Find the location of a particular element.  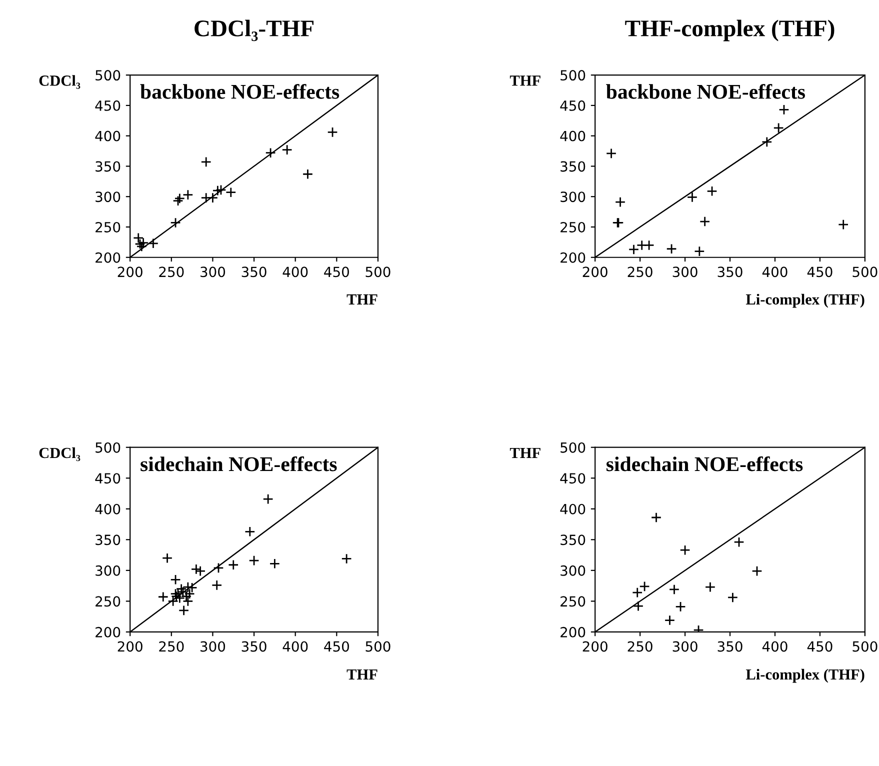

chart-title: CDCl₃-THF is located at coordinates (254, 31).